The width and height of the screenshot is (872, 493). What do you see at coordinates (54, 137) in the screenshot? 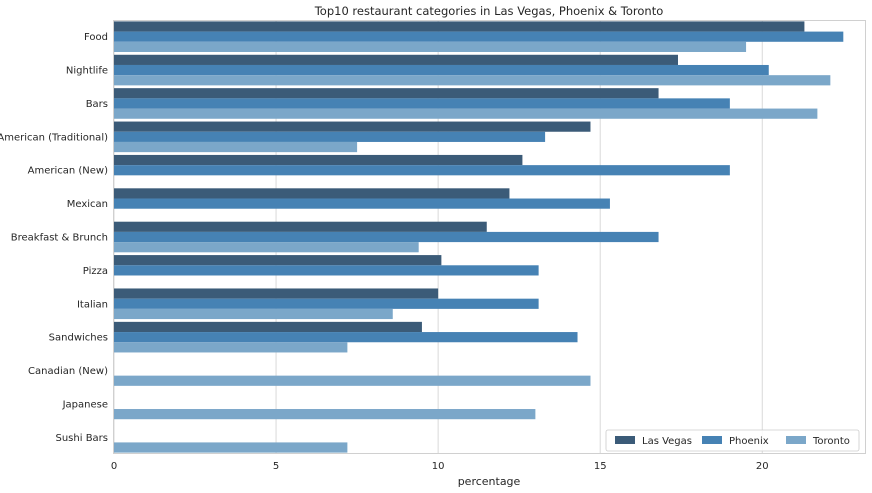
I see `y-tick-label: American (Traditional)` at bounding box center [54, 137].